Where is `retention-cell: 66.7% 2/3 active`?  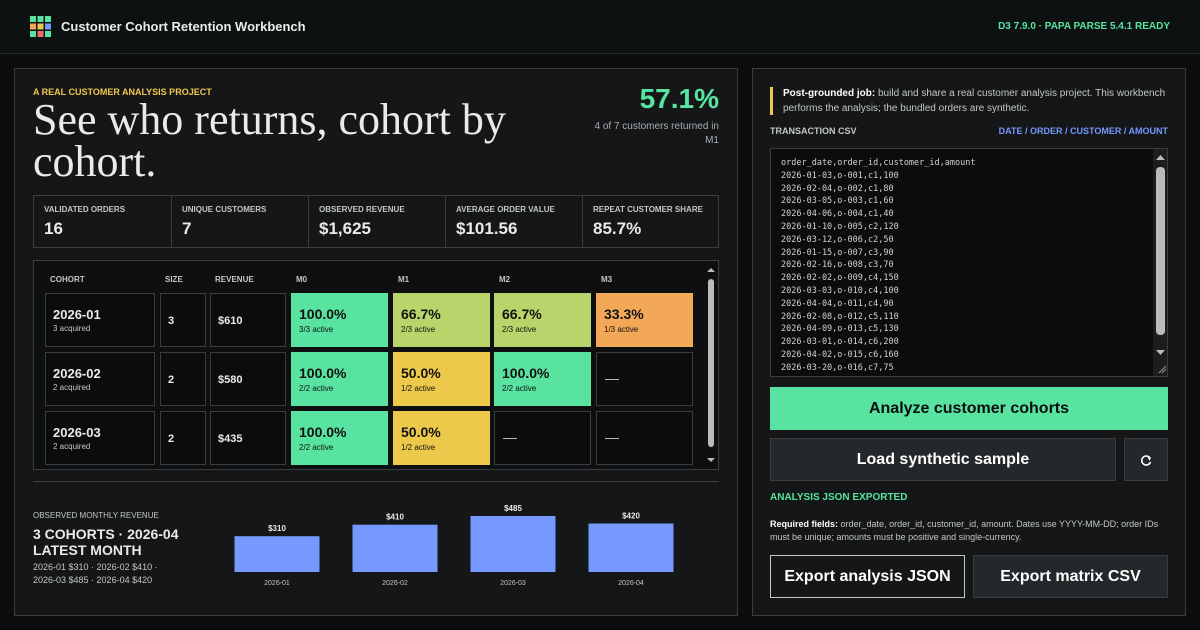
retention-cell: 66.7% 2/3 active is located at coordinates (441, 320).